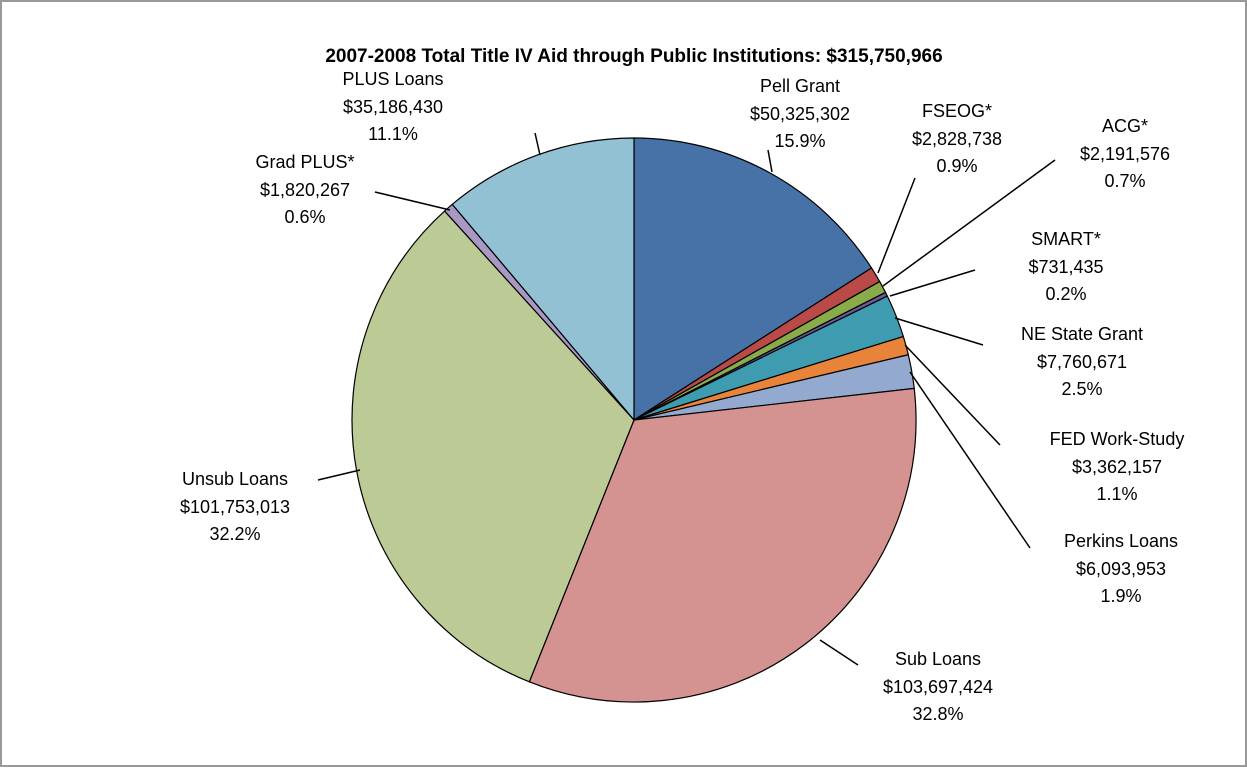 The width and height of the screenshot is (1247, 772). Describe the element at coordinates (1082, 362) in the screenshot. I see `value-label: $7,760,671` at that location.